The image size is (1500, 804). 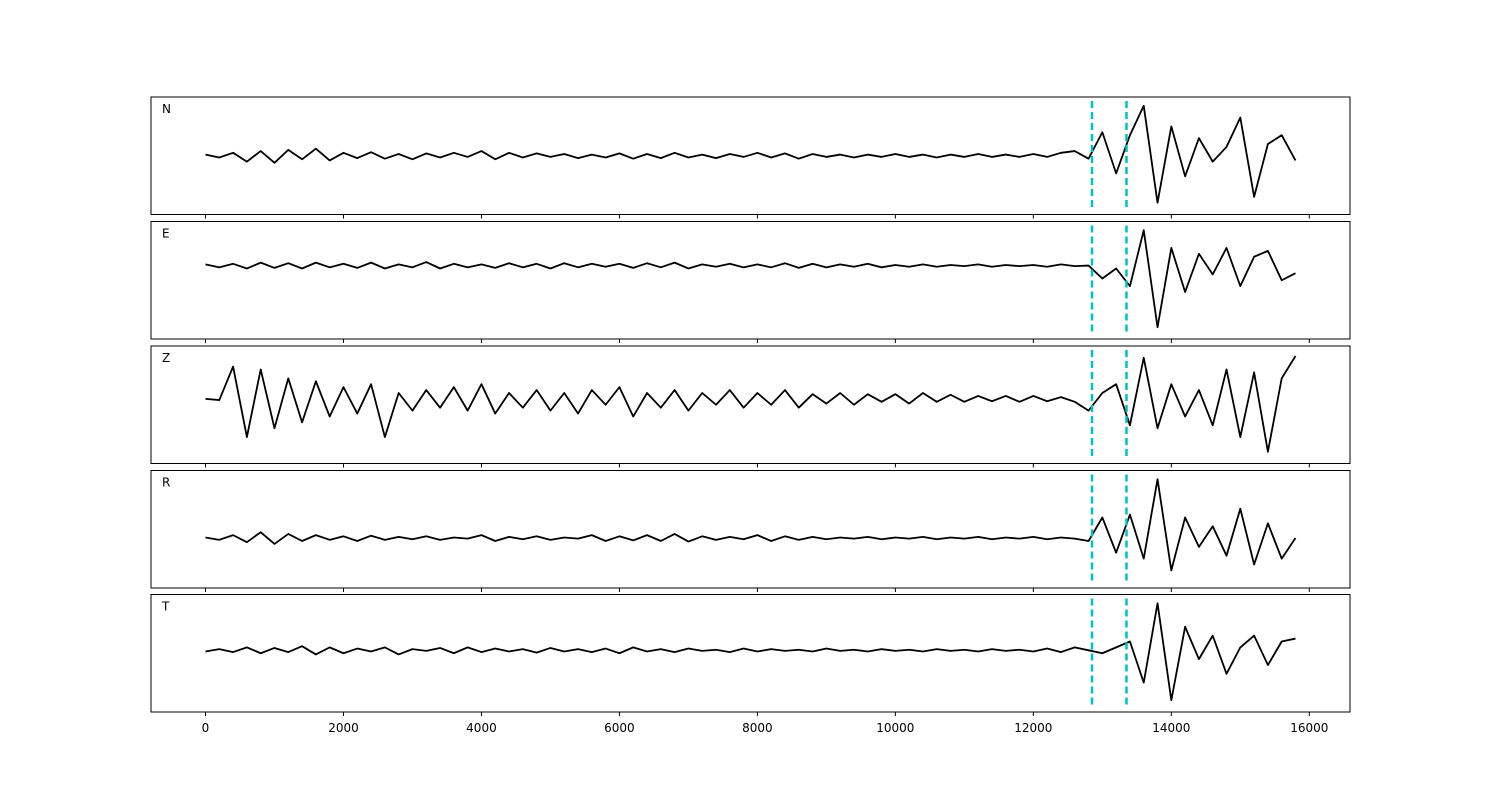 I want to click on x-tick-label: 0, so click(x=206, y=728).